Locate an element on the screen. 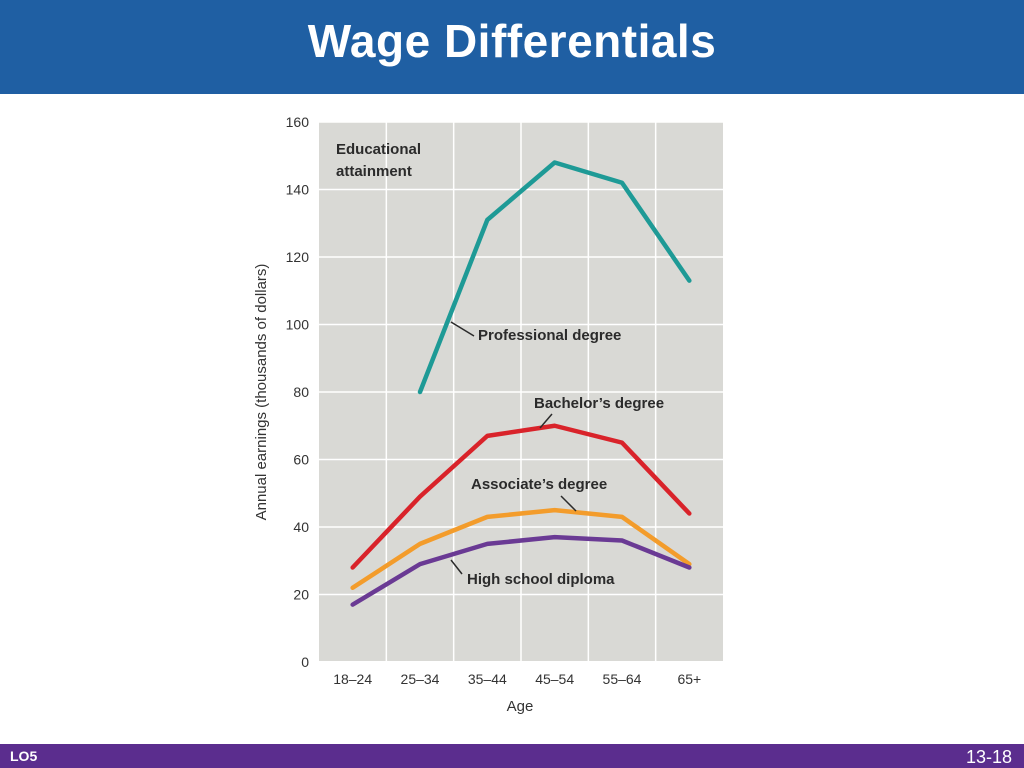  y-tick-label-0: 0 is located at coordinates (305, 662).